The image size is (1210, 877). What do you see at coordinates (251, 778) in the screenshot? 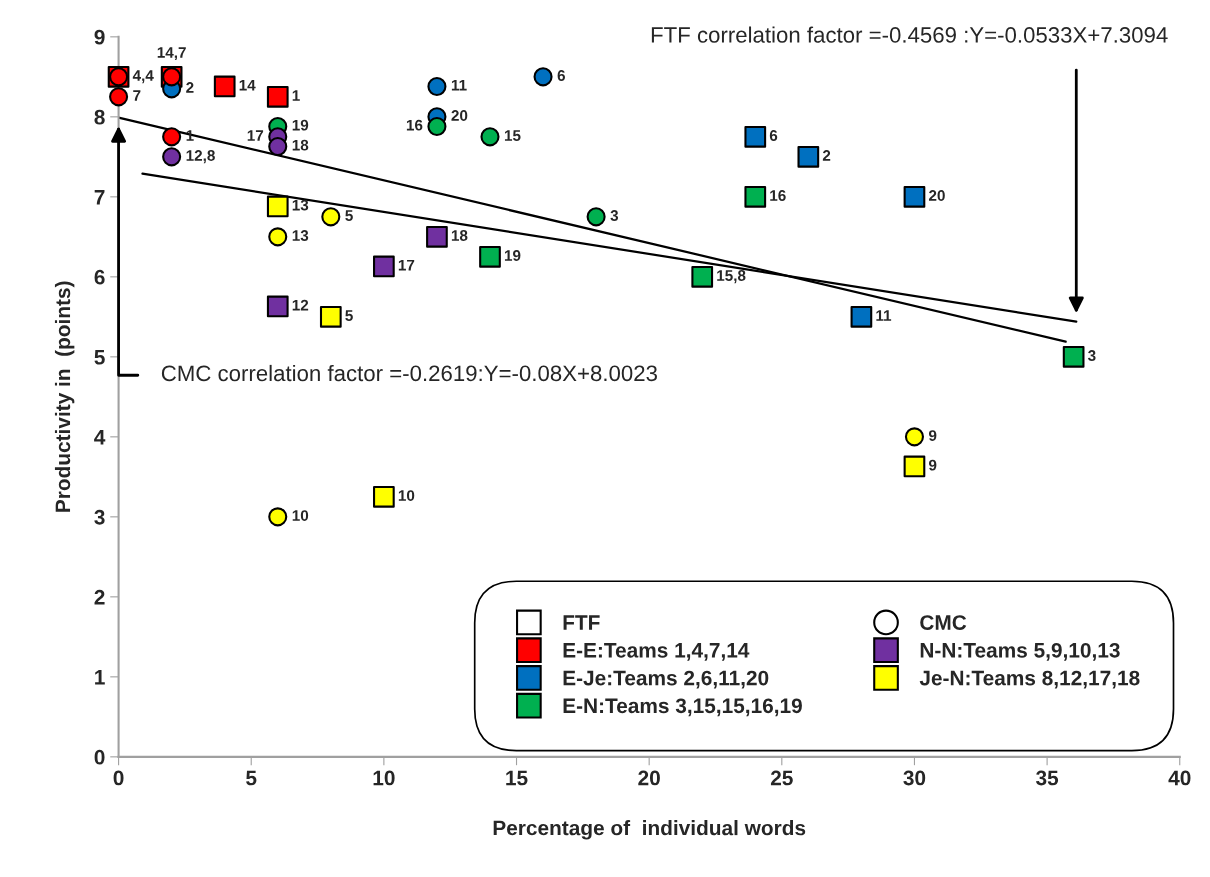
I see `x-tick-label: 5` at bounding box center [251, 778].